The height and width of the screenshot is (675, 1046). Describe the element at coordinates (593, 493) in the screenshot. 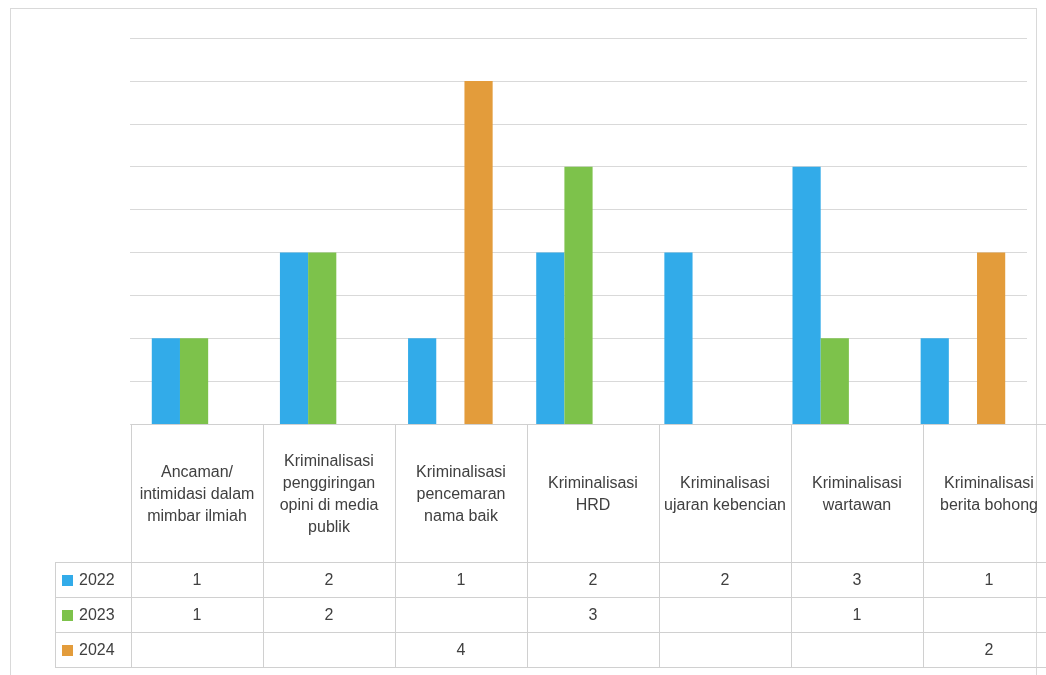

I see `x-tick-label: Kriminalisasi HRD` at that location.